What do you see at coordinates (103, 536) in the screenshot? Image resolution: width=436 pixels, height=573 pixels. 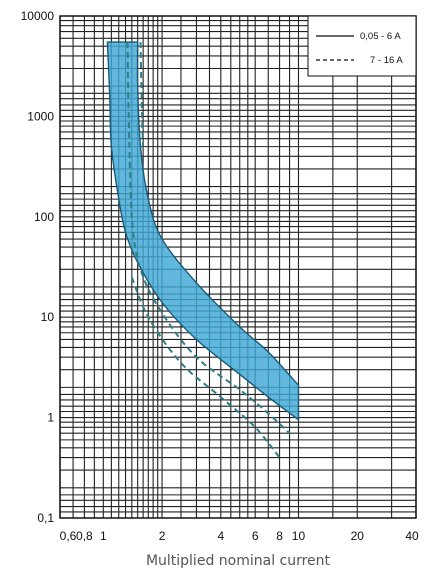 I see `x-tick-label: 1` at bounding box center [103, 536].